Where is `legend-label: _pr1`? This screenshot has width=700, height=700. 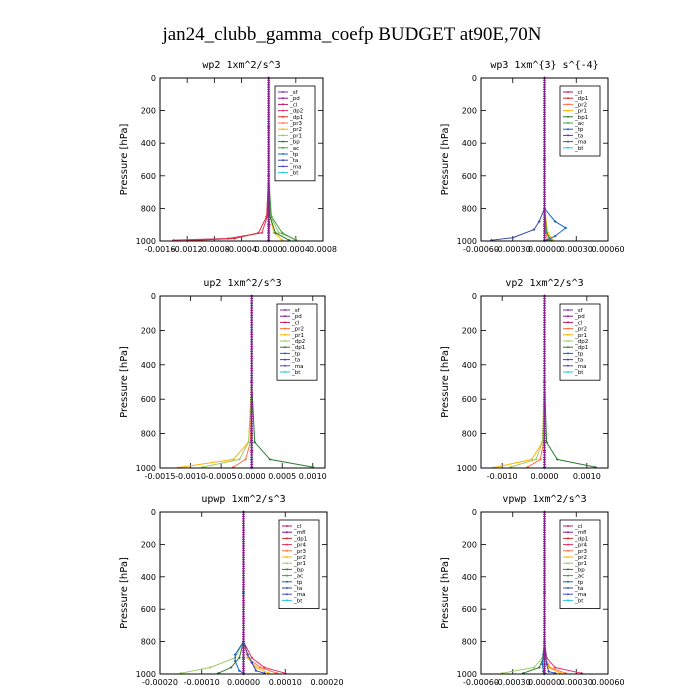
legend-label: _pr1 is located at coordinates (299, 564).